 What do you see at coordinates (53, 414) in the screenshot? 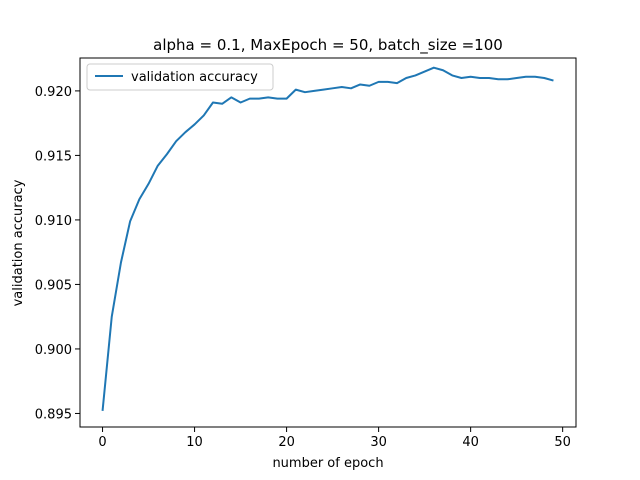
I see `y-tick-label: 0.895` at bounding box center [53, 414].